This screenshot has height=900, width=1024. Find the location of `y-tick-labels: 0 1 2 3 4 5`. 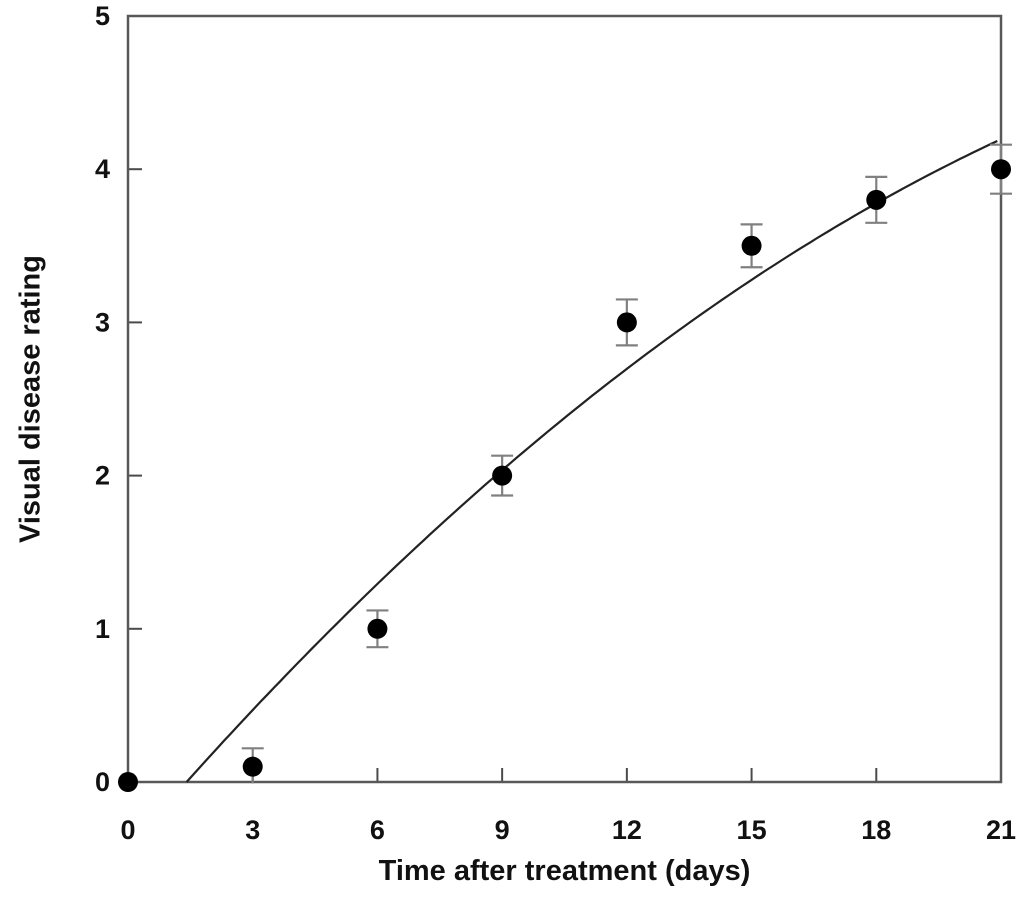

y-tick-labels: 0 1 2 3 4 5 is located at coordinates (102, 399).